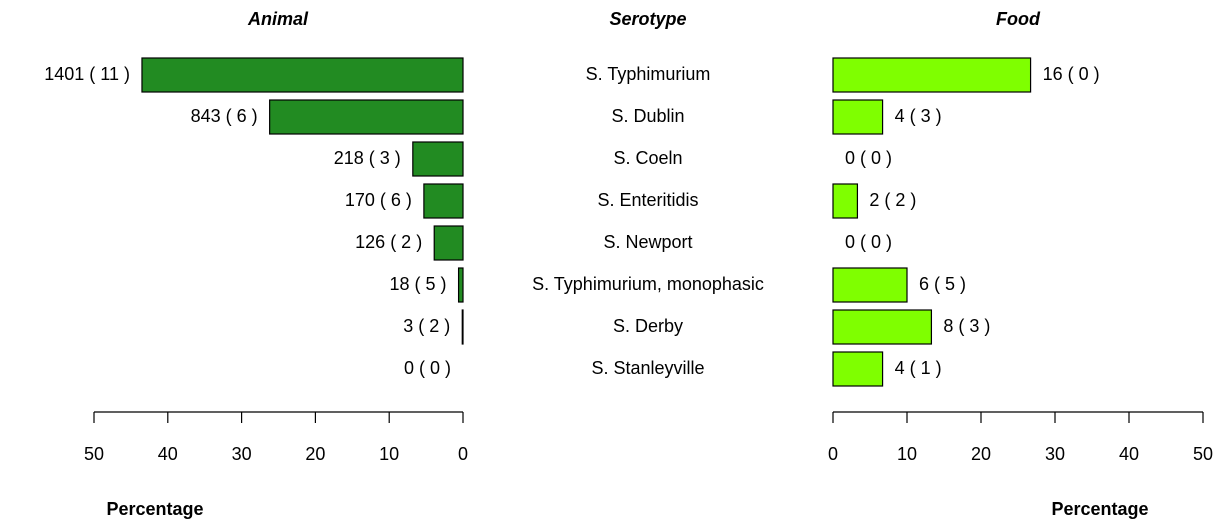  I want to click on value-label: 126 ( 2 ), so click(388, 242).